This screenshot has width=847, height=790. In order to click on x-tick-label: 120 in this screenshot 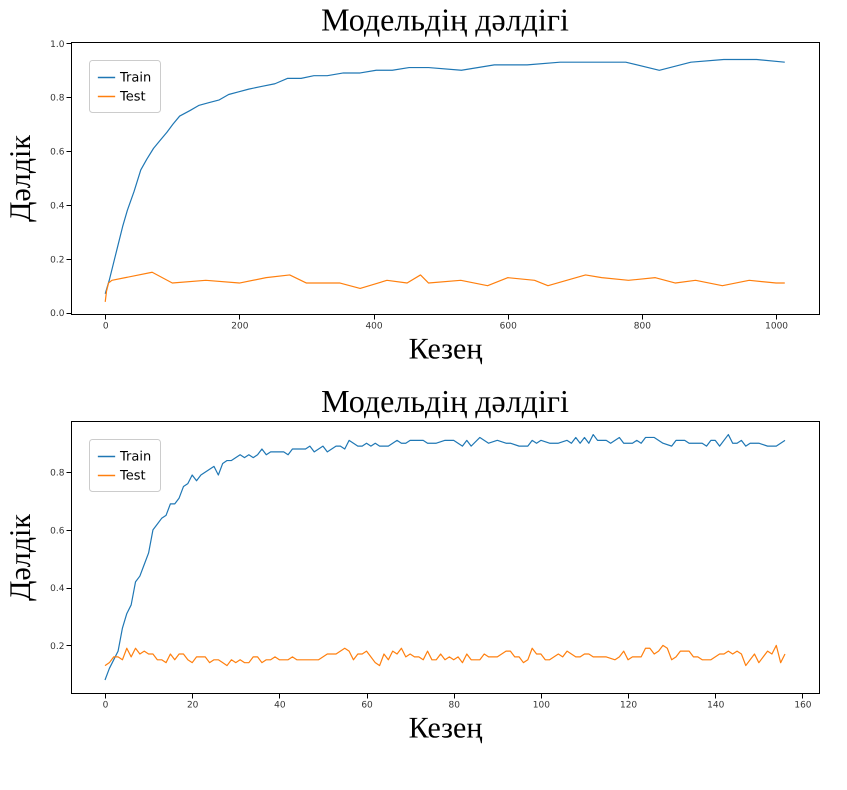, I will do `click(629, 705)`.